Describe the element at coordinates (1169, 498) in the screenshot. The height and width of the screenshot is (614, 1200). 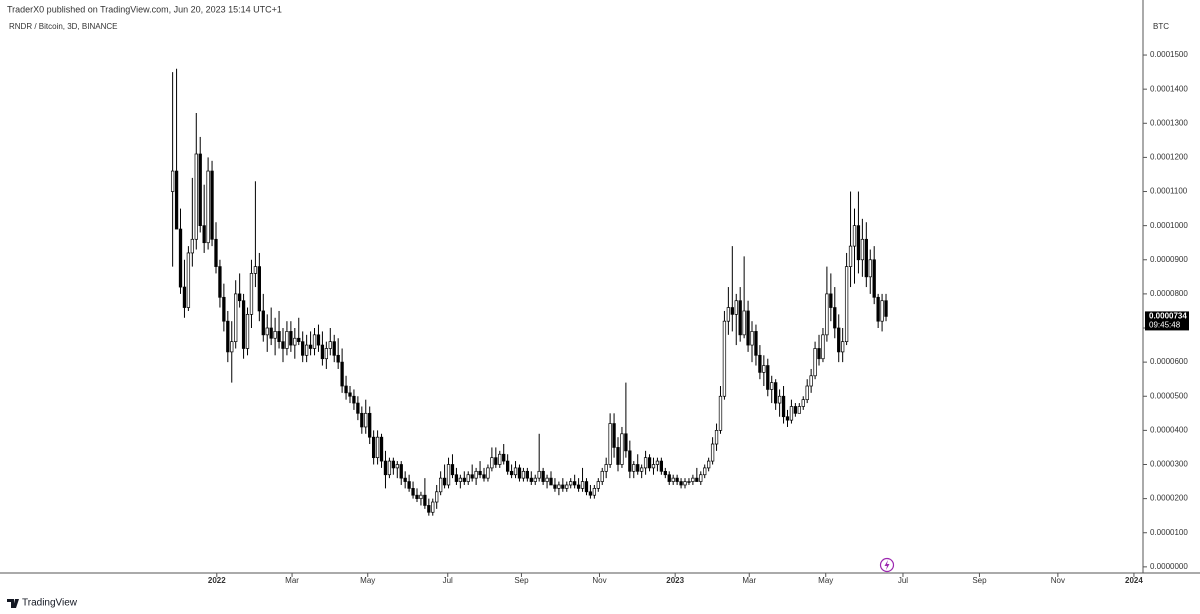
I see `y-tick-label: 0.0000200` at that location.